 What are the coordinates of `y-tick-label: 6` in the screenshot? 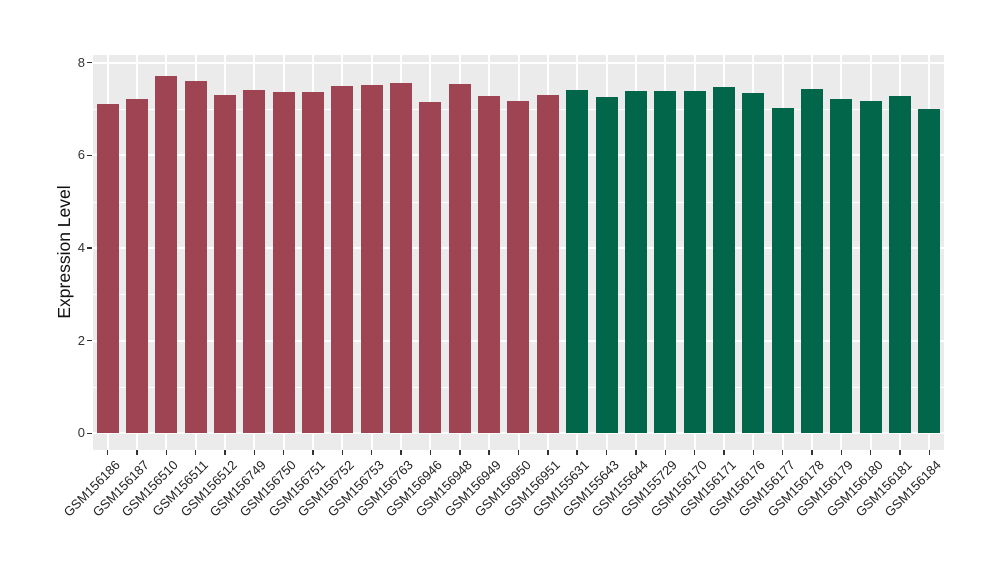 It's located at (81, 155).